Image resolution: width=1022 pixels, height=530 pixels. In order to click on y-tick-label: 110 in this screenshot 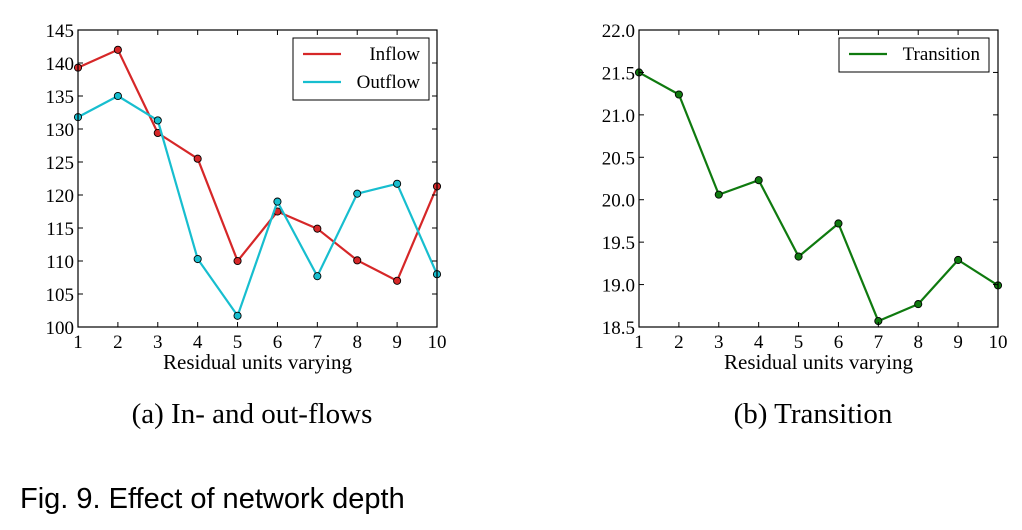, I will do `click(60, 262)`.